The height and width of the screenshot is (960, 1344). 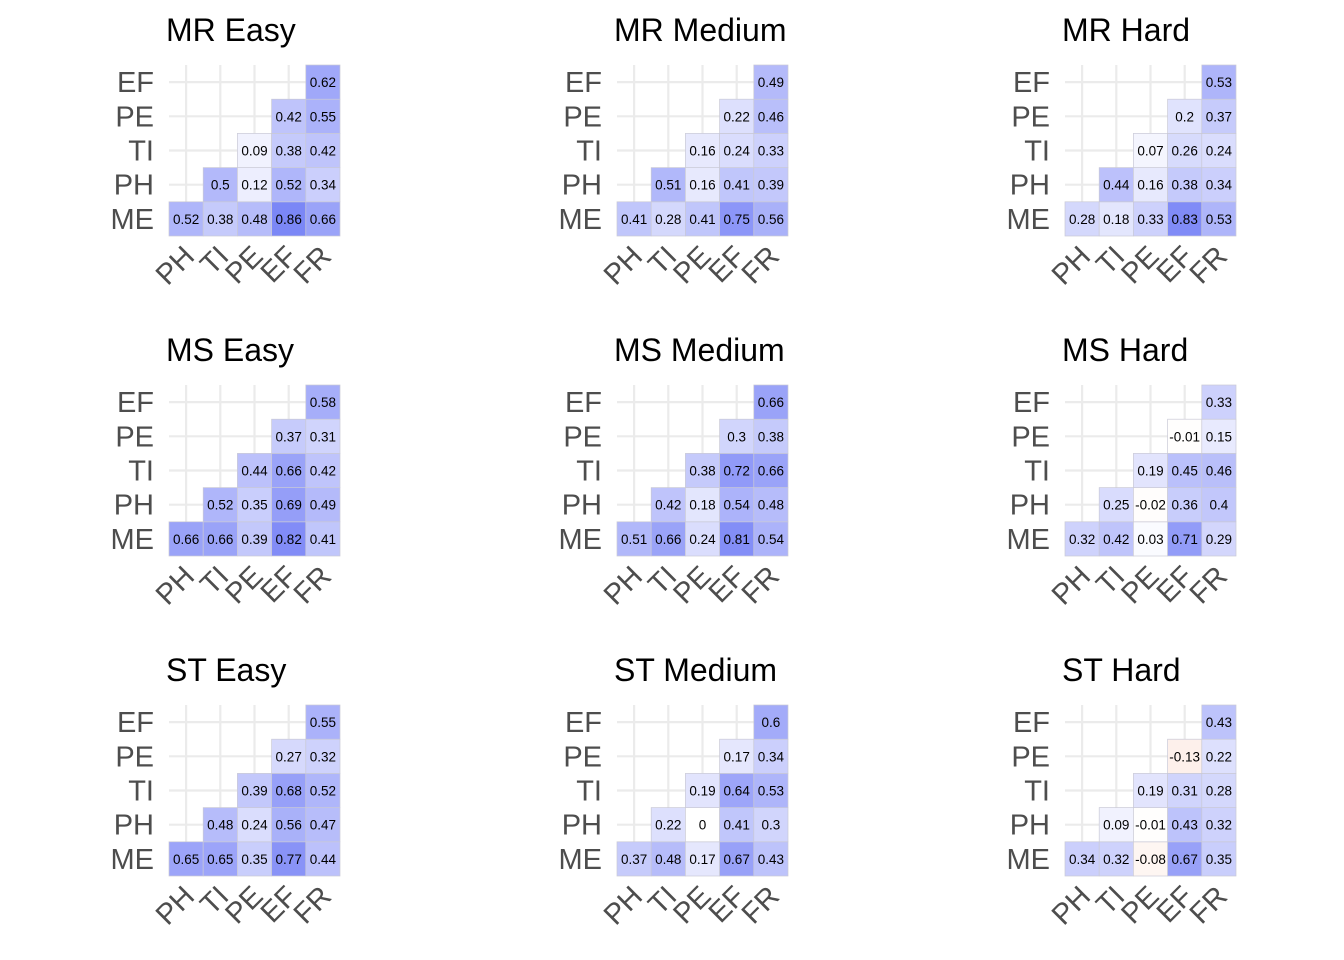 I want to click on cell-value-label: 0.31, so click(x=323, y=436).